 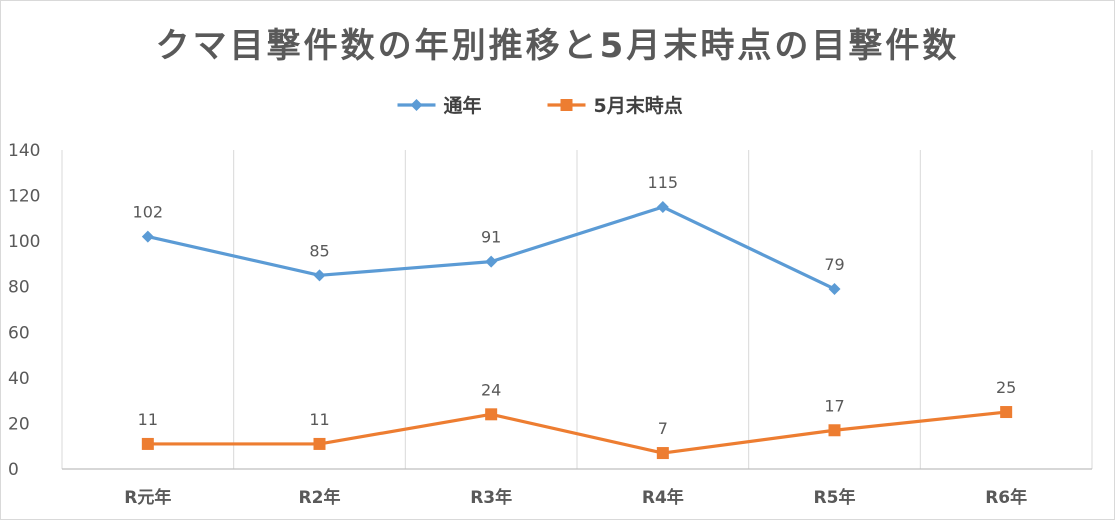 I want to click on x-tick-label: R2年, so click(x=320, y=497).